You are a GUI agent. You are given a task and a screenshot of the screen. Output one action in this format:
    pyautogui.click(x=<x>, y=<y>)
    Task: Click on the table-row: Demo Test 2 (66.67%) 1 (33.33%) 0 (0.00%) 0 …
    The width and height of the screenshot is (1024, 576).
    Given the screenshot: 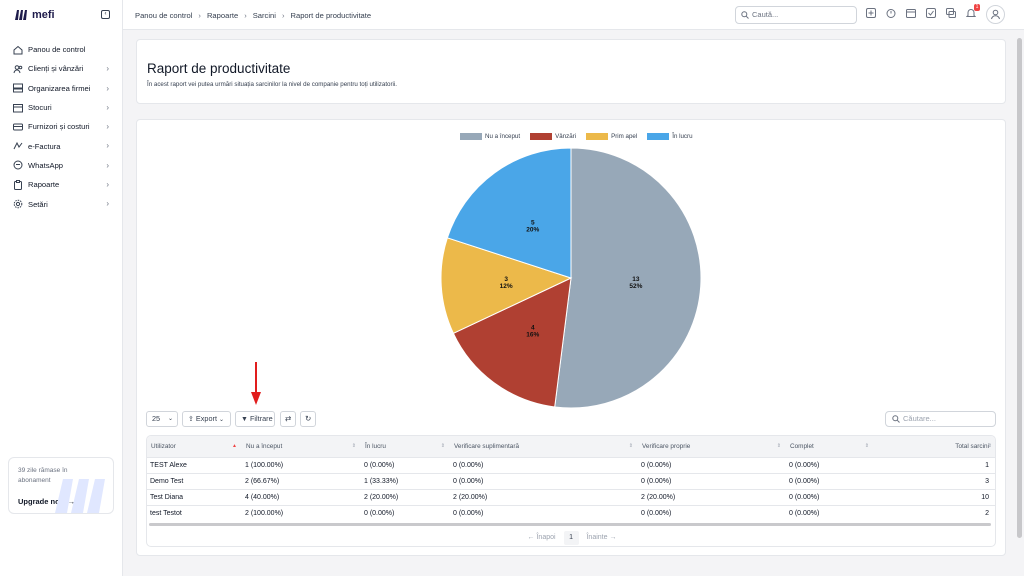 What is the action you would take?
    pyautogui.click(x=571, y=480)
    